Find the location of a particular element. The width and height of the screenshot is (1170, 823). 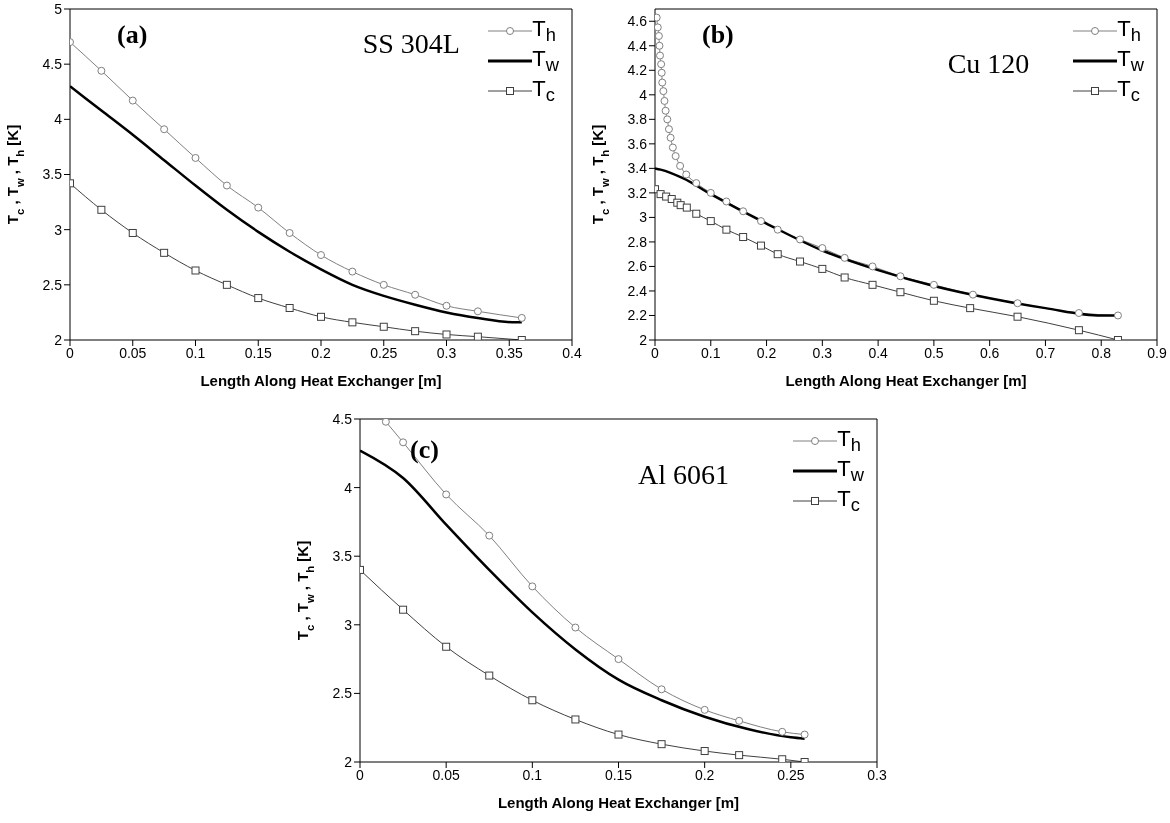

y-tick-label: 5 is located at coordinates (58, 8).